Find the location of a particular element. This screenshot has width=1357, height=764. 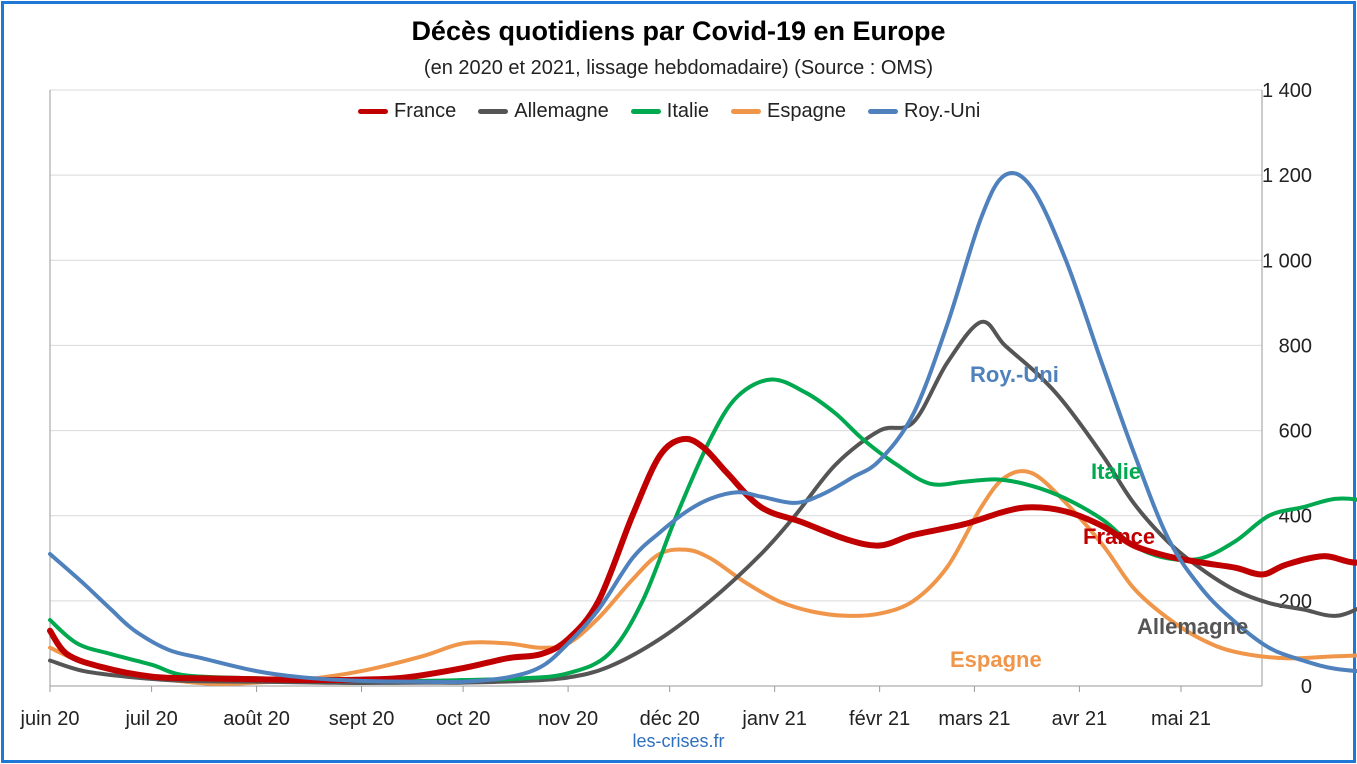

legend-swatch-france is located at coordinates (373, 111).